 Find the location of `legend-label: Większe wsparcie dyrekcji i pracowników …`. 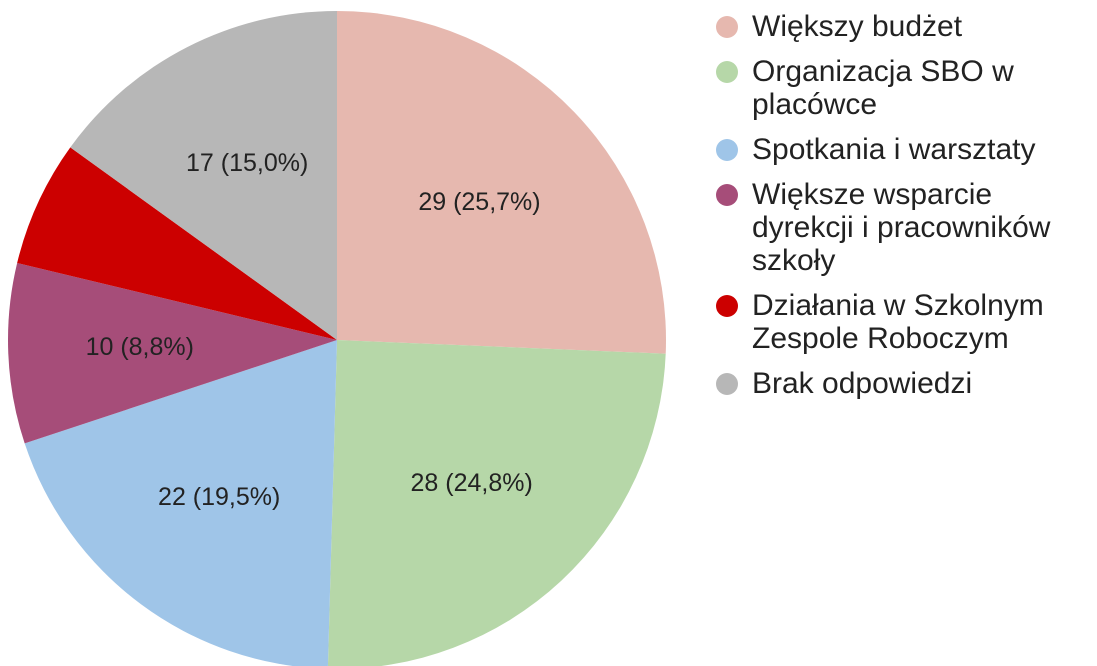

legend-label: Większe wsparcie dyrekcji i pracowników … is located at coordinates (901, 227).